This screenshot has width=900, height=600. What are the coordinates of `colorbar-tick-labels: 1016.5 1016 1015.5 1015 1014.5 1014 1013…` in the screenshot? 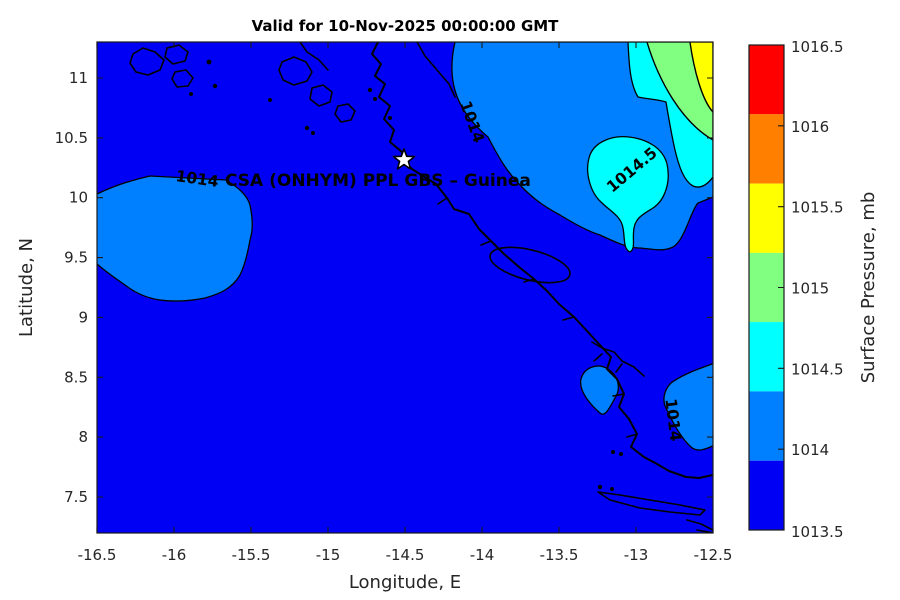 It's located at (817, 289).